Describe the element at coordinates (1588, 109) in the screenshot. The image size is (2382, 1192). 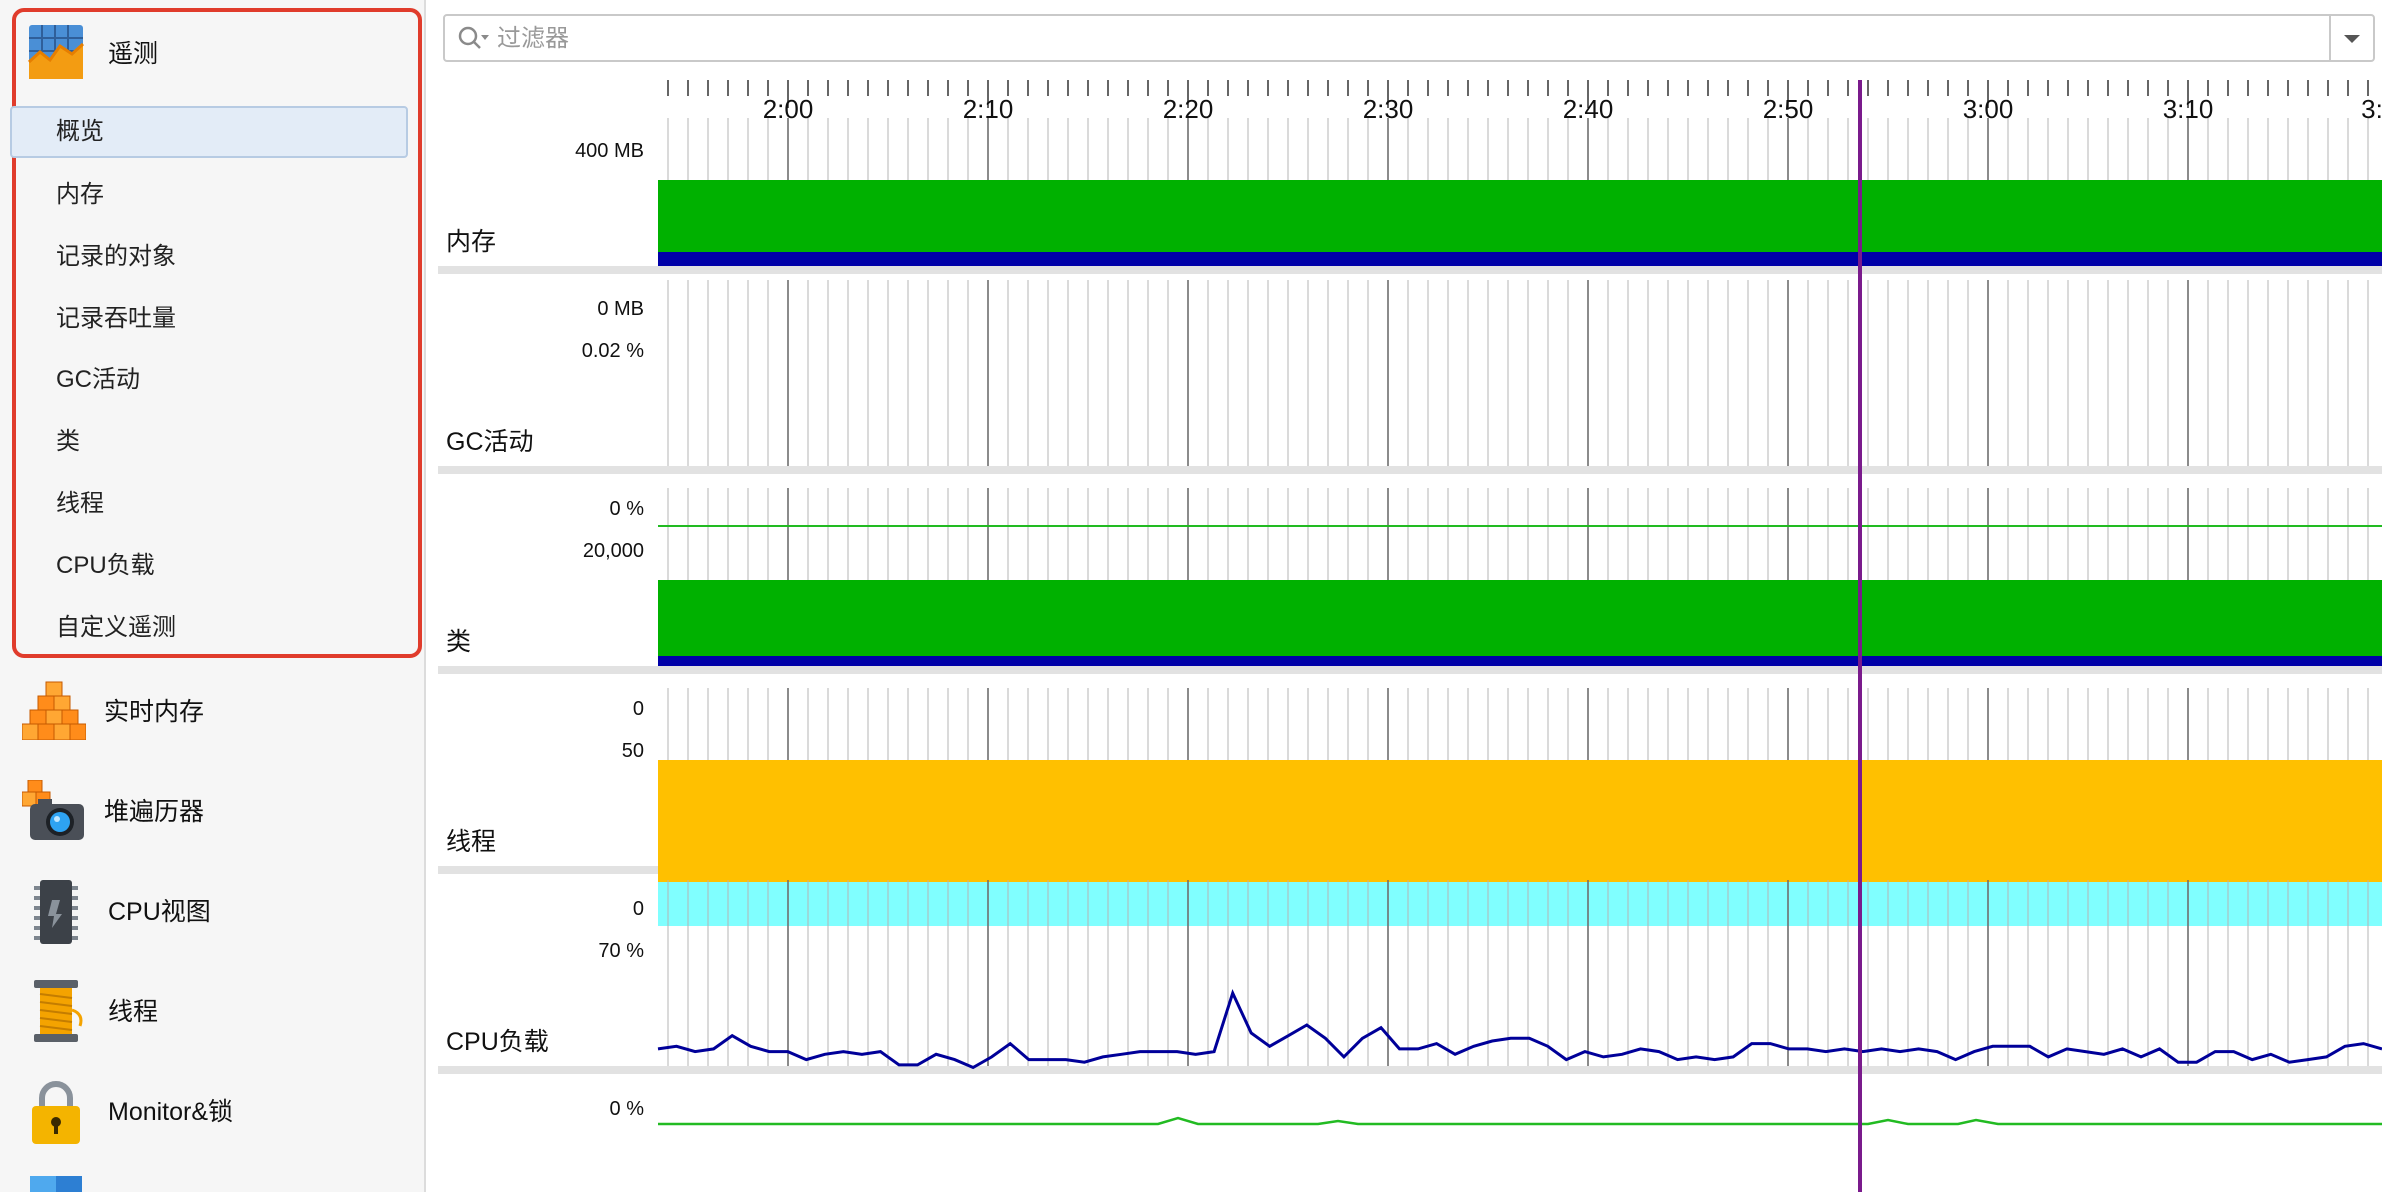
I see `time-tick-label: 2:40` at that location.